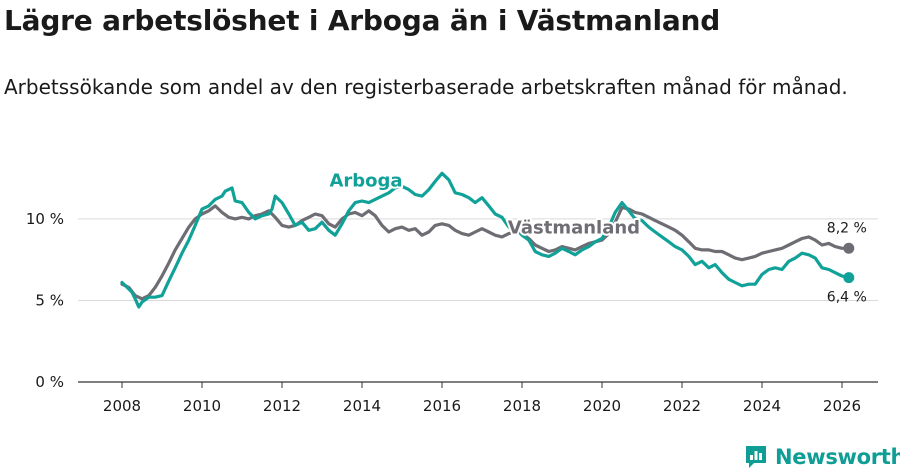  Describe the element at coordinates (202, 406) in the screenshot. I see `x-tick-label: 2010` at that location.